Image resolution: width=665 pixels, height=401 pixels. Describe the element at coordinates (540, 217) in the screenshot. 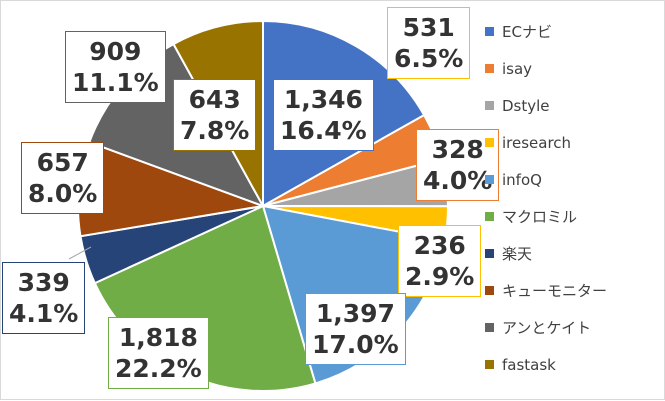

I see `legend-label: マクロミル` at that location.